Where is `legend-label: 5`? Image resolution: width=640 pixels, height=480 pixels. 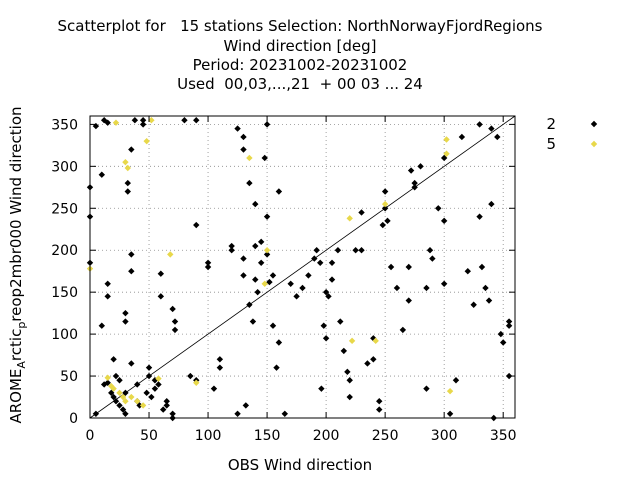 legend-label: 5 is located at coordinates (551, 144).